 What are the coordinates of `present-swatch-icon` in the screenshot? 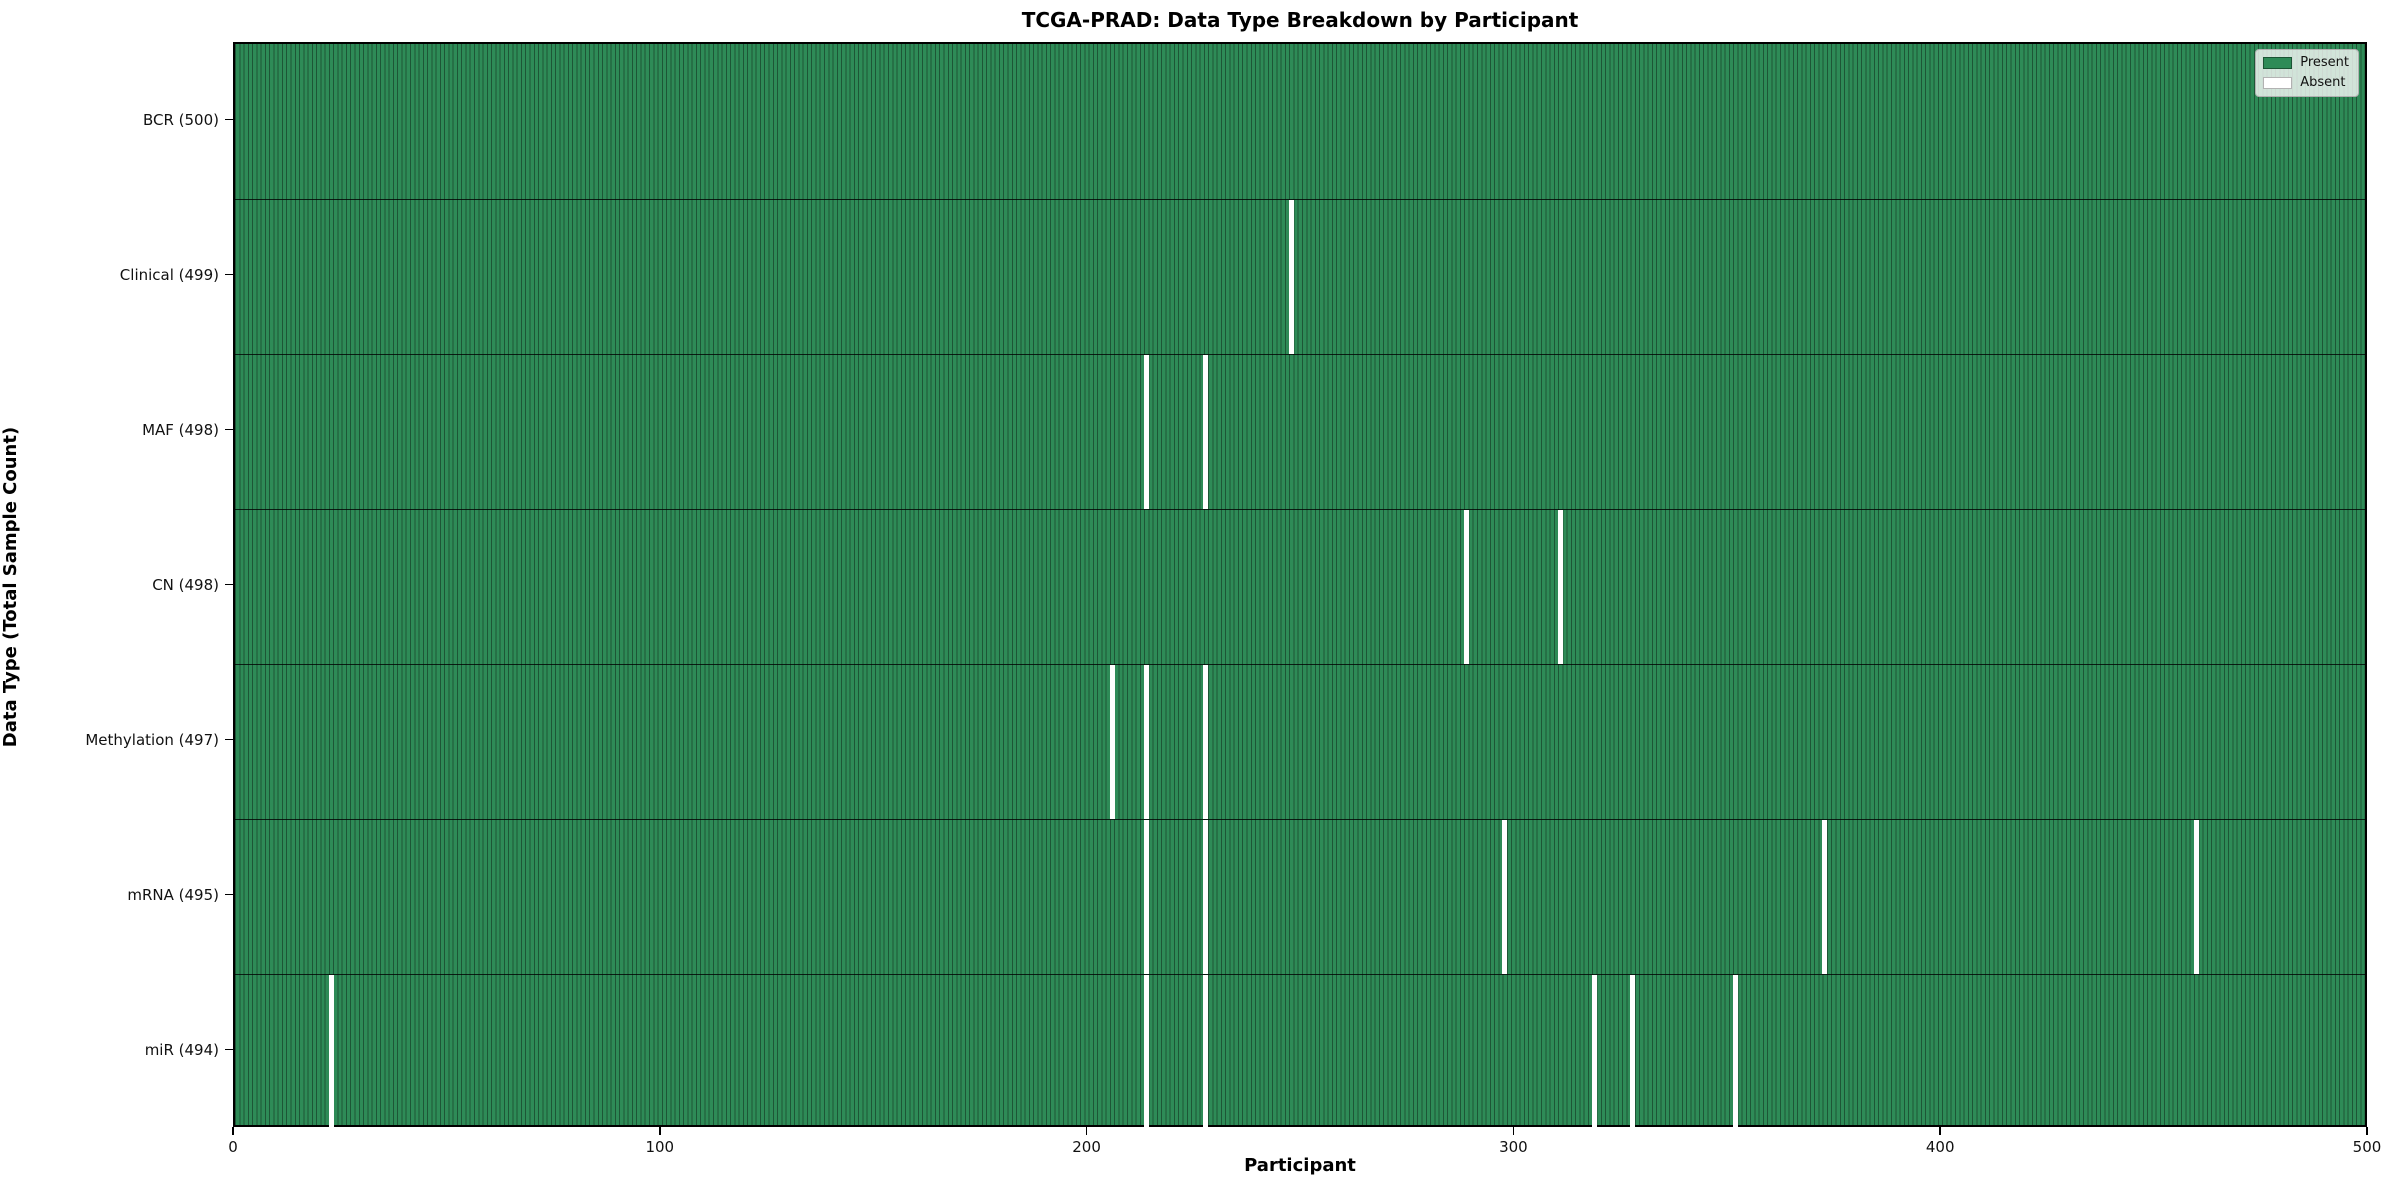 It's located at (2278, 63).